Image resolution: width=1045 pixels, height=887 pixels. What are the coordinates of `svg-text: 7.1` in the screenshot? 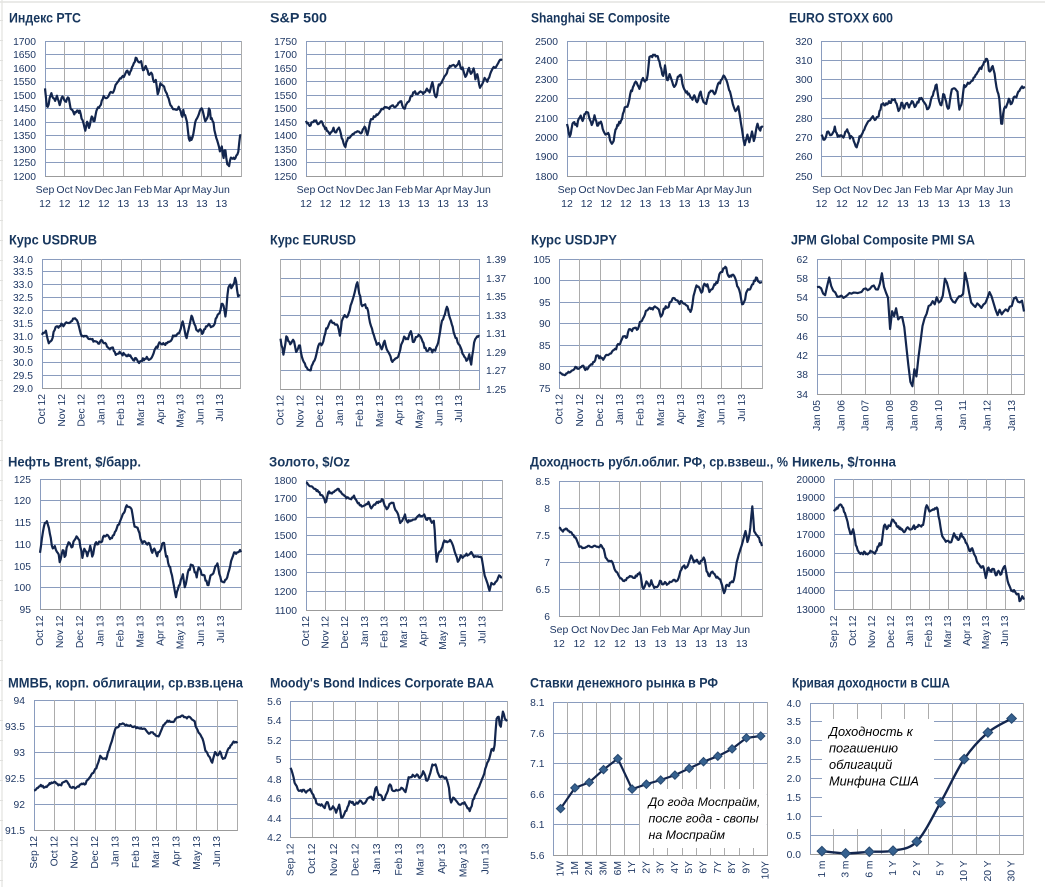 It's located at (537, 764).